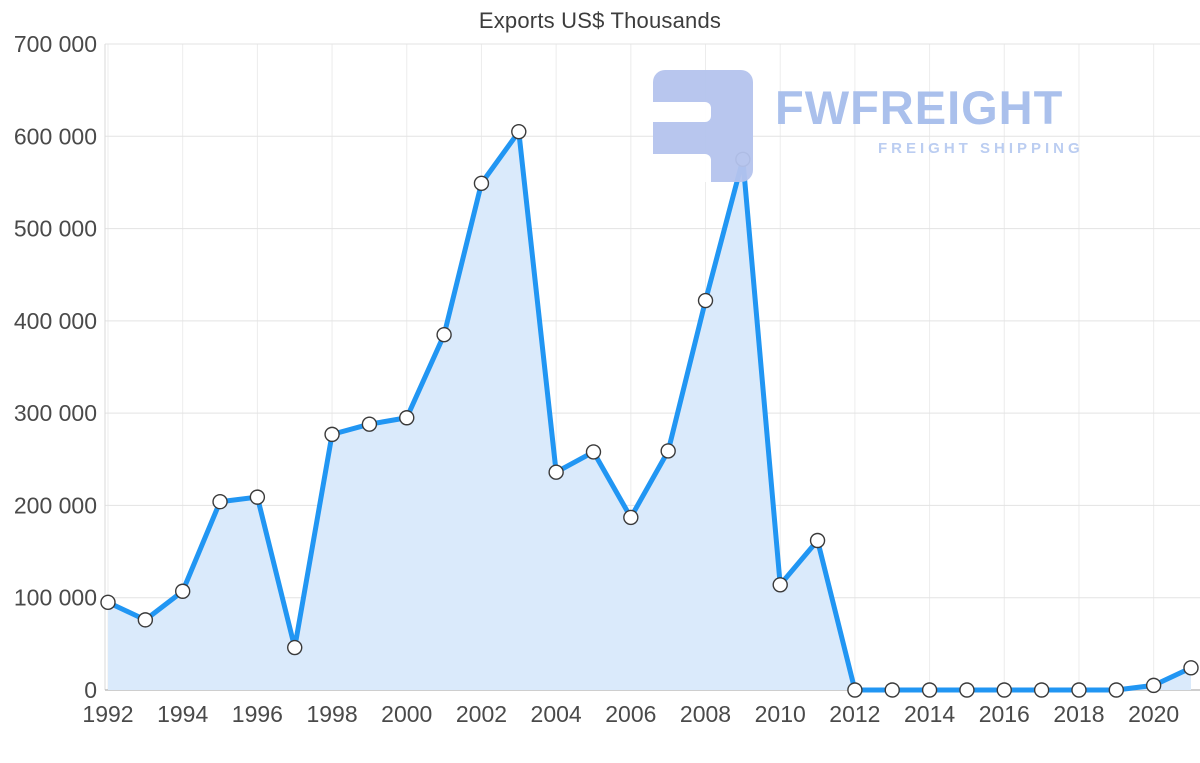  I want to click on y-axis-tick-label: 300 000, so click(55, 413).